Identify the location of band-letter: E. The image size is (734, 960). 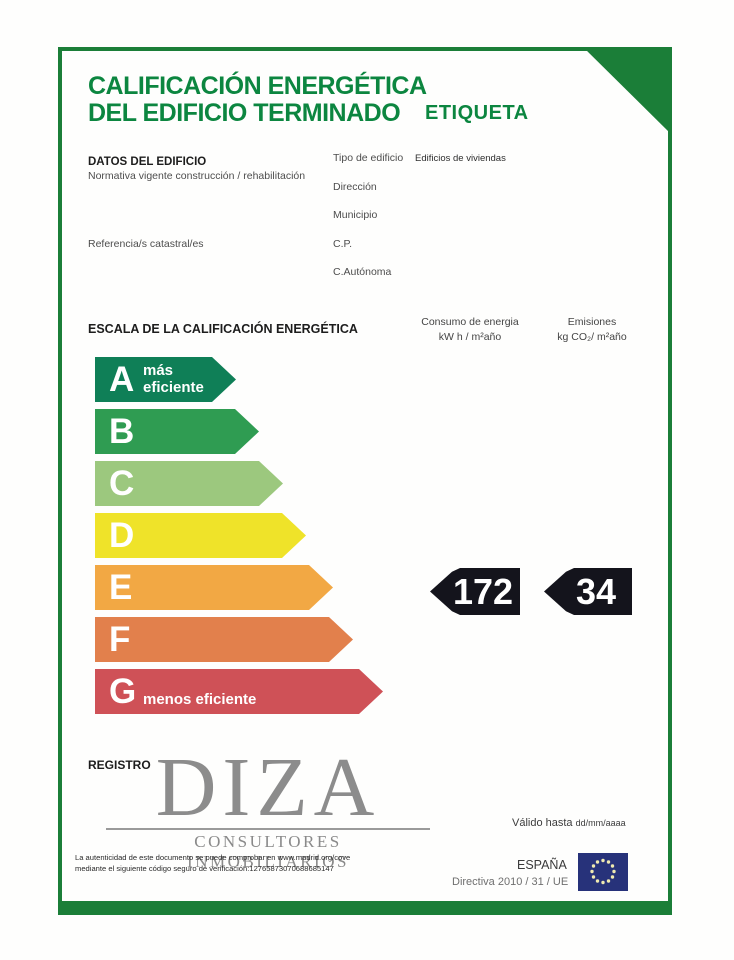
(121, 587).